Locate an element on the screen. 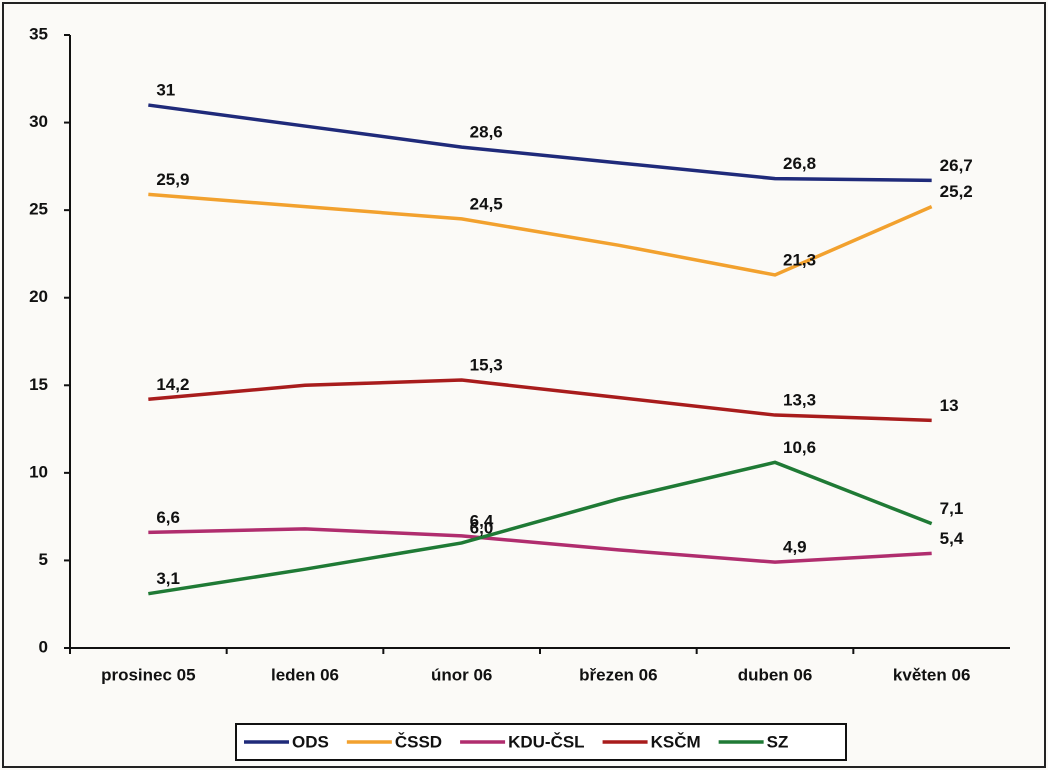  legend-label: SZ is located at coordinates (778, 741).